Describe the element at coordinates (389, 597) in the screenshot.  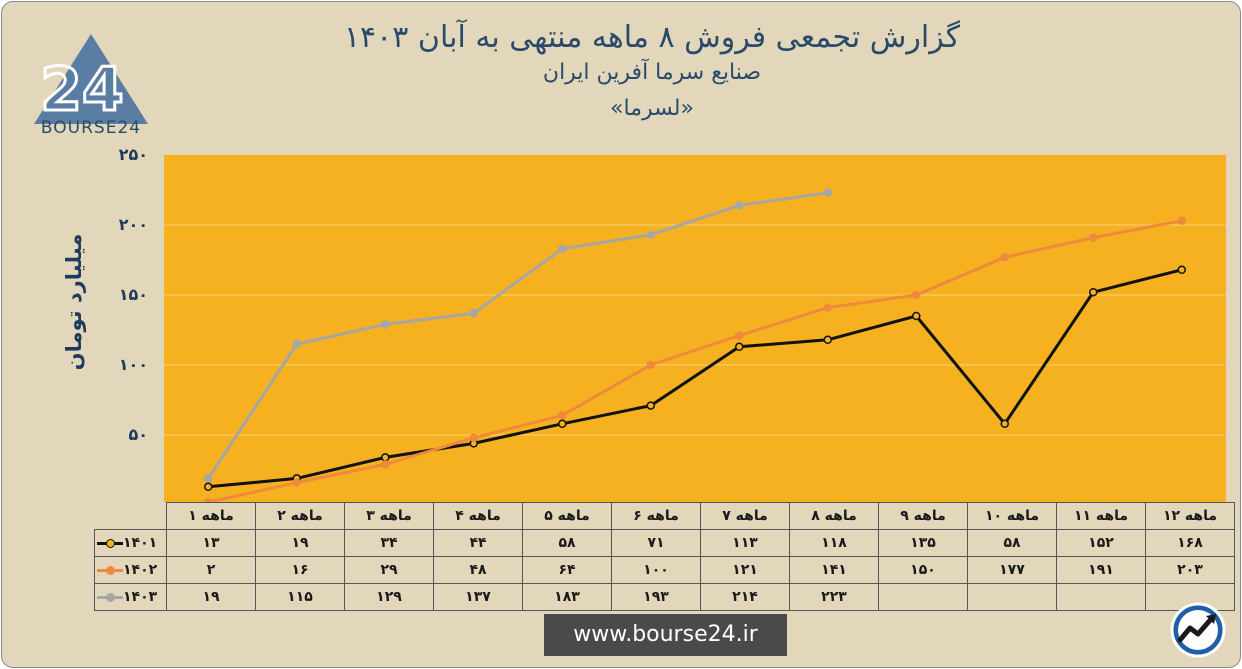
I see `table-cell: ۱۲۹` at that location.